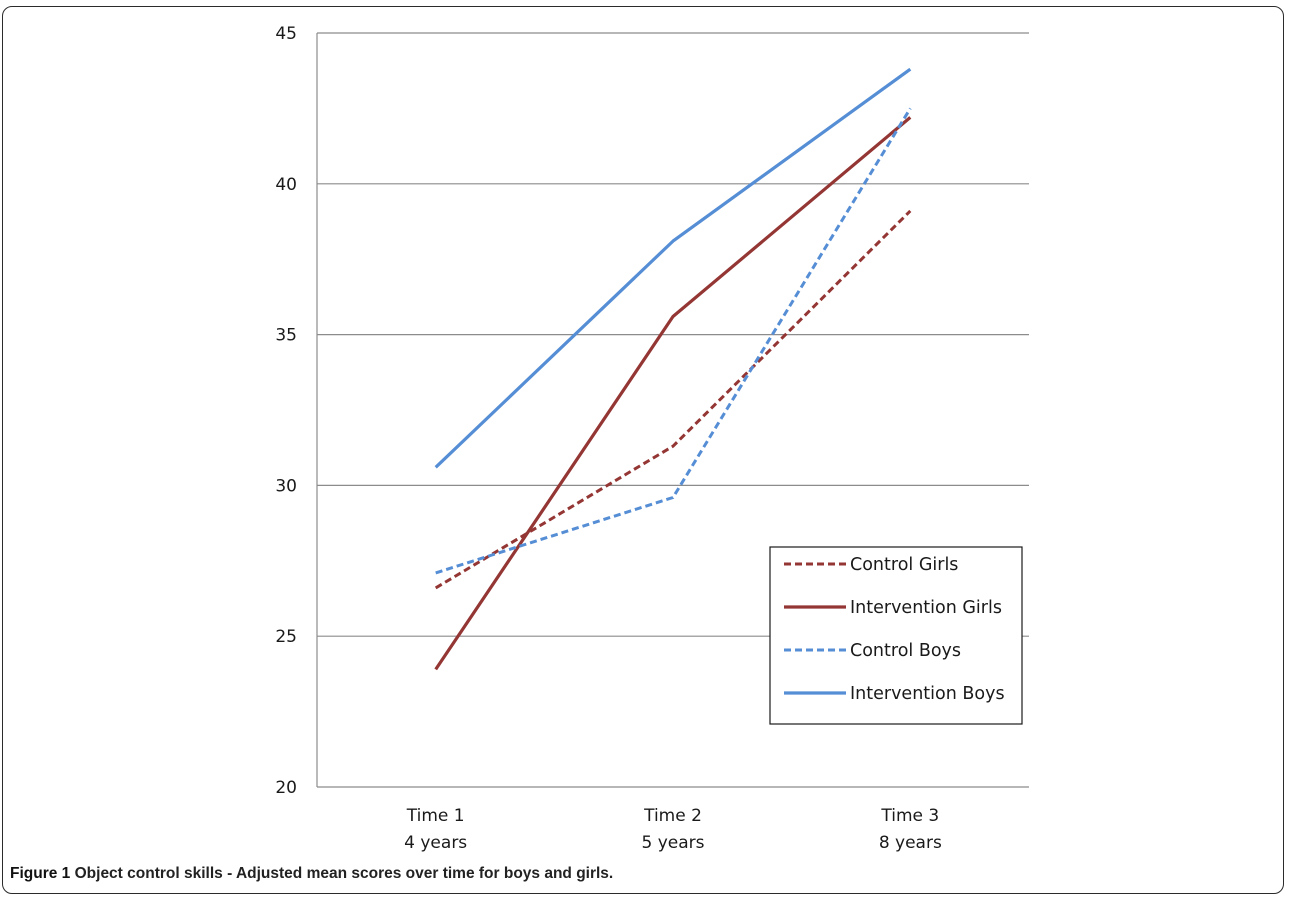 This screenshot has width=1290, height=901. What do you see at coordinates (286, 411) in the screenshot?
I see `y-axis-ticks: 20 25 30 35 40 45` at bounding box center [286, 411].